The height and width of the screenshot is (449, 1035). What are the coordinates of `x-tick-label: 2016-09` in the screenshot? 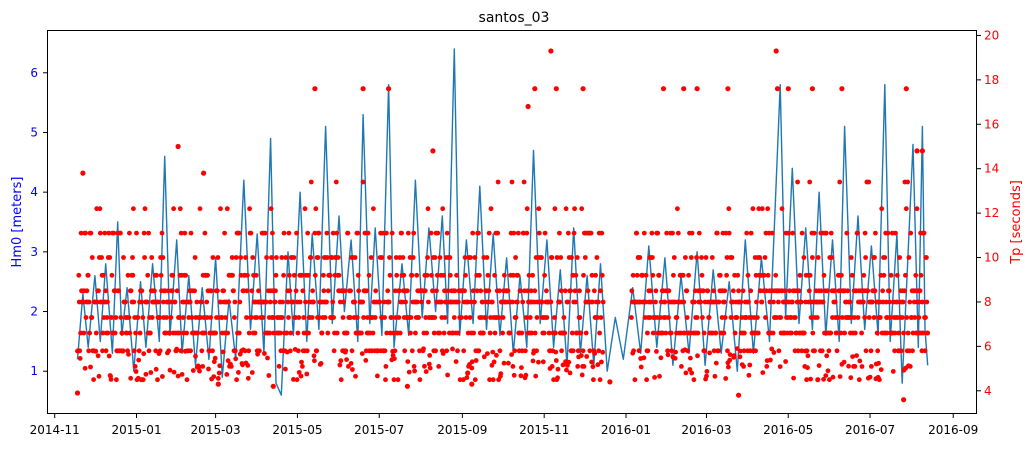 It's located at (953, 430).